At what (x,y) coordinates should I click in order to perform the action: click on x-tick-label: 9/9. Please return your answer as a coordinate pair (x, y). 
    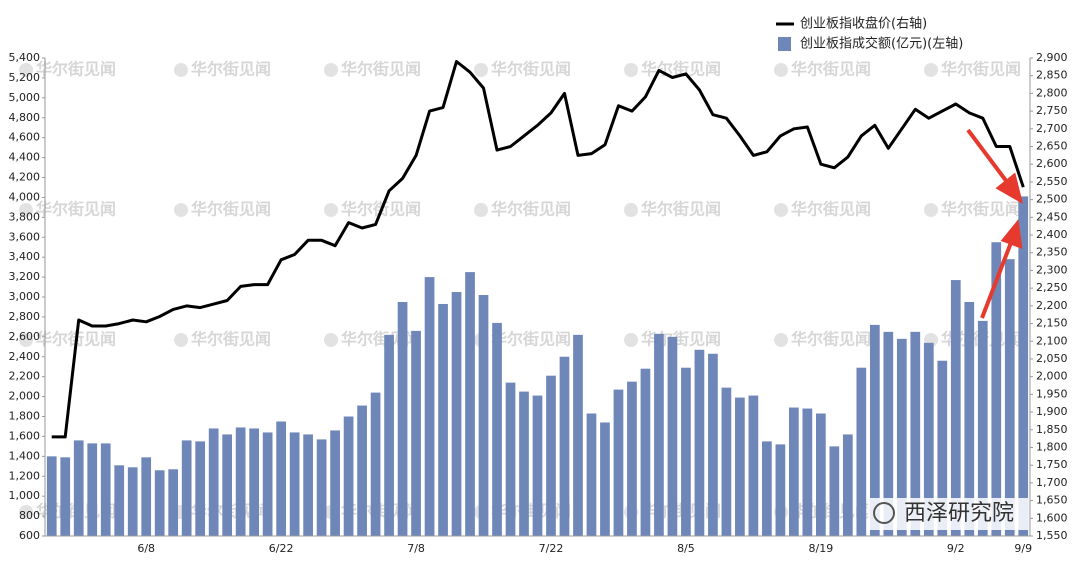
    Looking at the image, I should click on (1023, 548).